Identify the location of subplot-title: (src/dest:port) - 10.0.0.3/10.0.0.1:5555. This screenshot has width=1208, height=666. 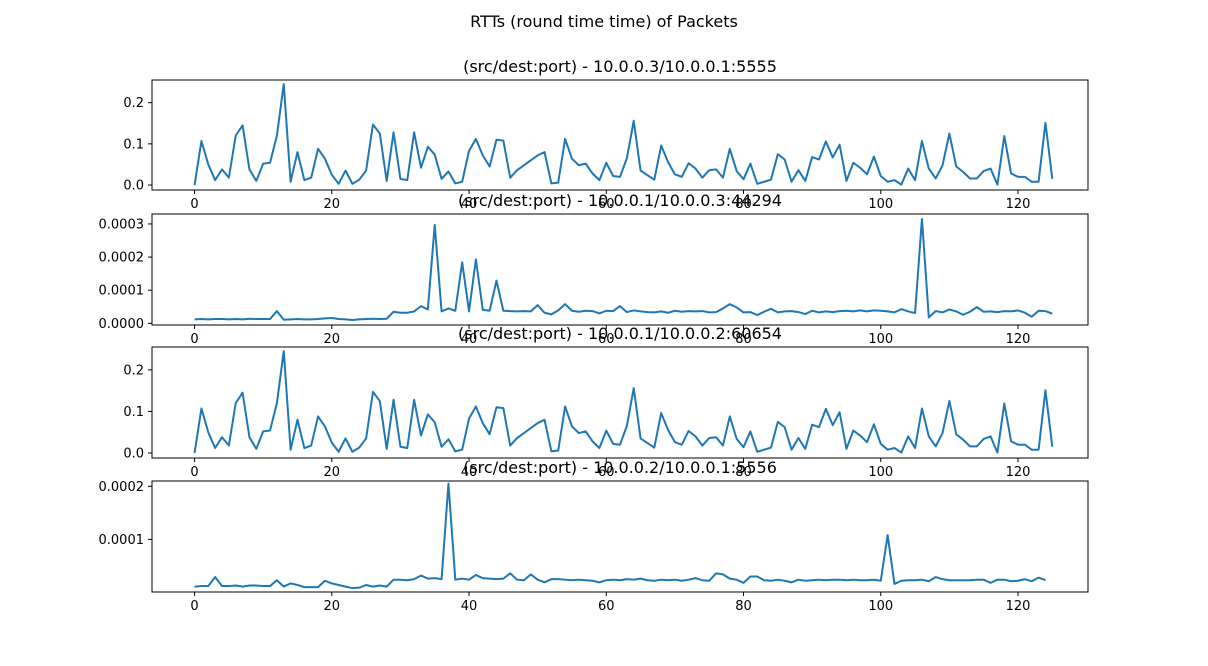
(620, 66).